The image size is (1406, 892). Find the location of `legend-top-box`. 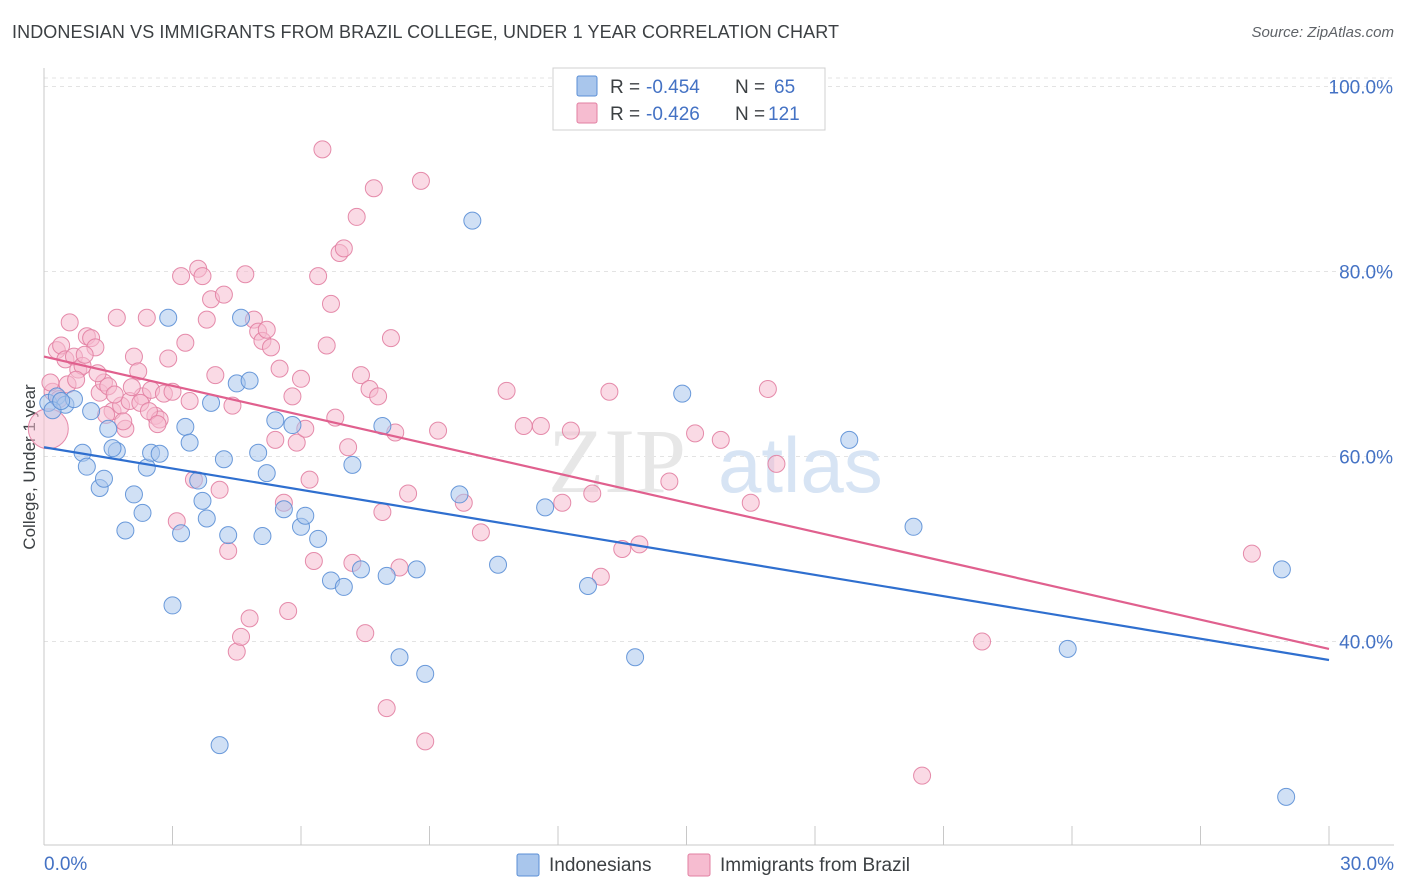

legend-top-box is located at coordinates (689, 99).